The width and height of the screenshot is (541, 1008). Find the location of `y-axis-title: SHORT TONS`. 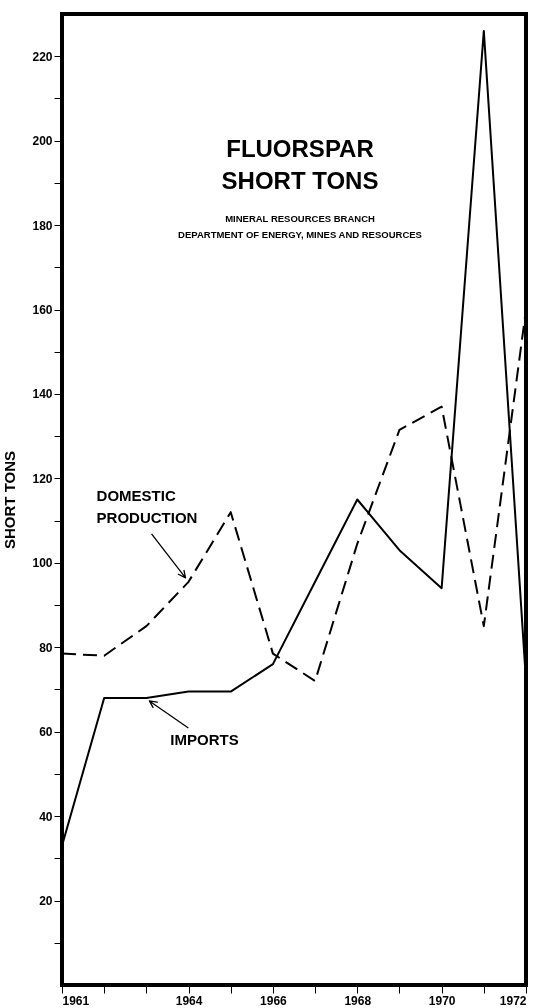

y-axis-title: SHORT TONS is located at coordinates (10, 500).